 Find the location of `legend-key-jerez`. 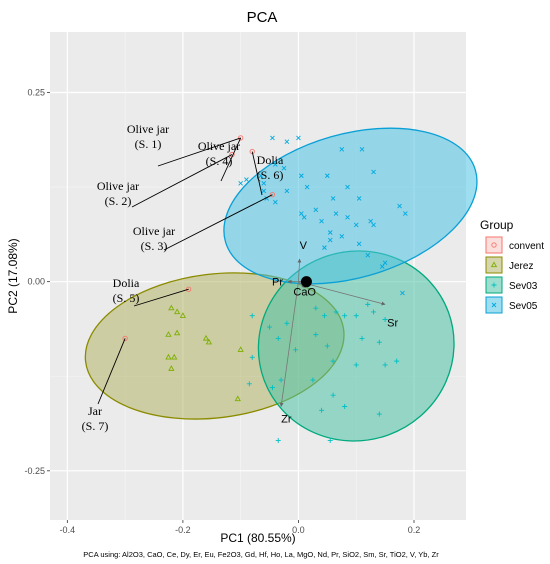

legend-key-jerez is located at coordinates (494, 265).